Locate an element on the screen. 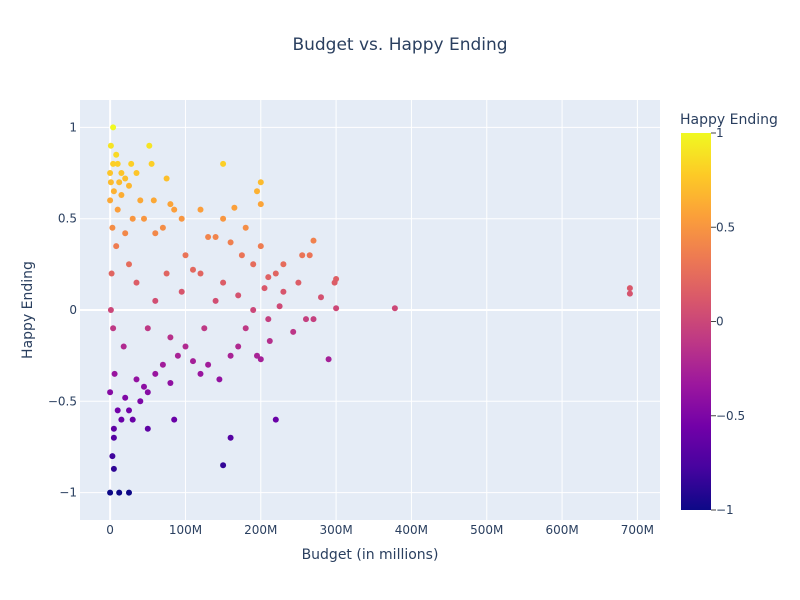 This screenshot has width=800, height=600. colorbar-tick-label: 0 is located at coordinates (720, 322).